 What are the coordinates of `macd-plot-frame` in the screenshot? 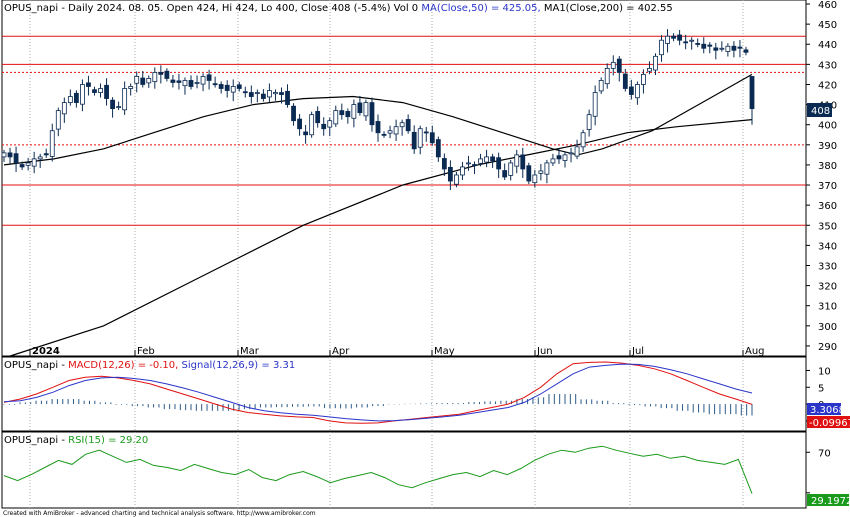 It's located at (404, 394).